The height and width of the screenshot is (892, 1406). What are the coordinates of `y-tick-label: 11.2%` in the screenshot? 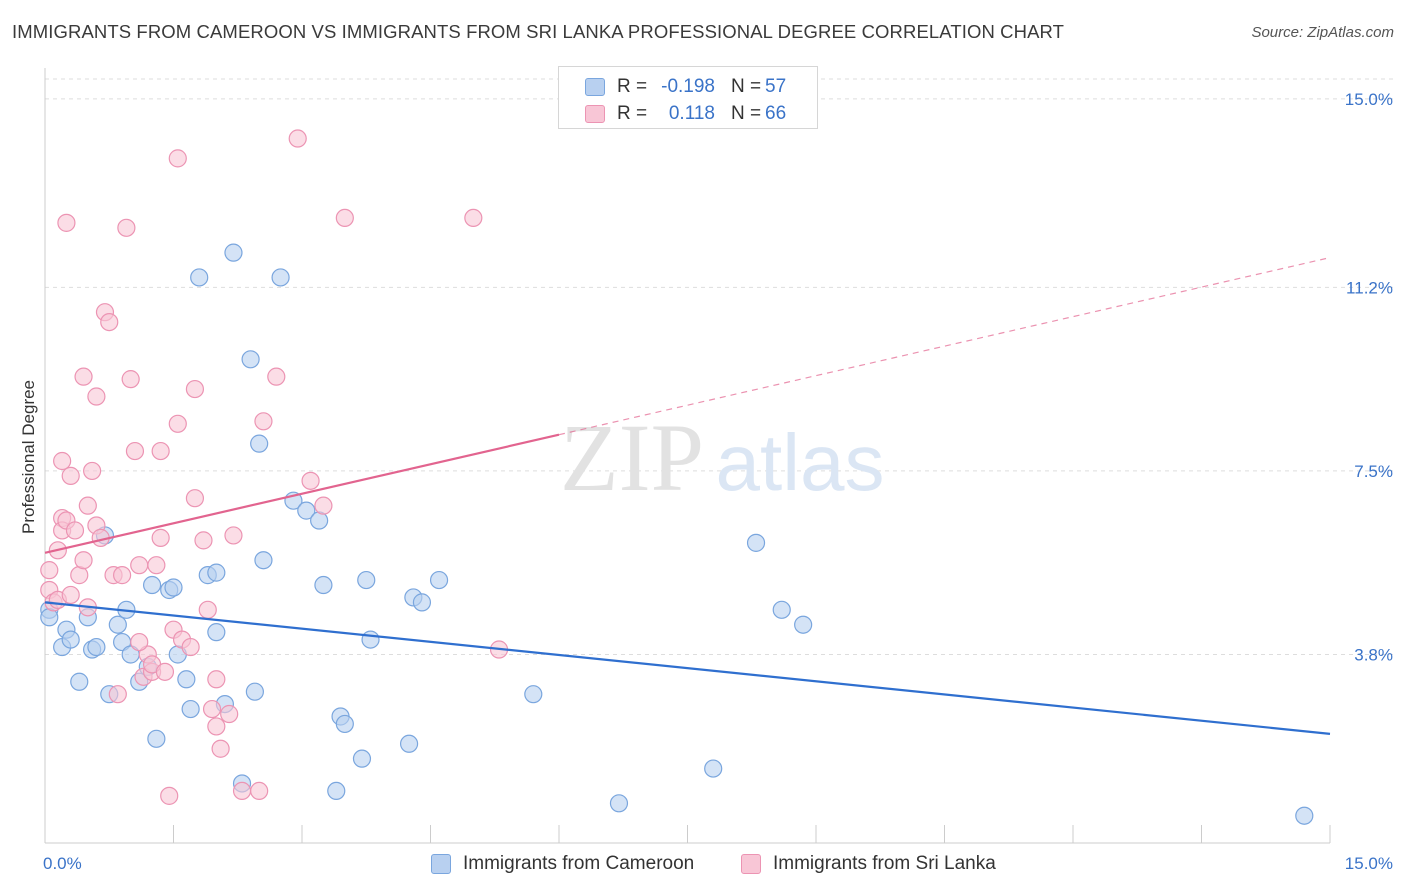 It's located at (1369, 287).